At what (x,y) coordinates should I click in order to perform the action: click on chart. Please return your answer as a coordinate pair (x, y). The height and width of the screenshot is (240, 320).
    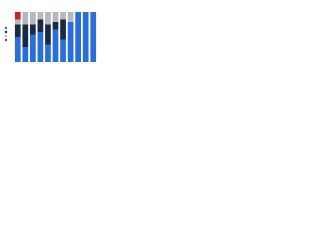
    Looking at the image, I should click on (50, 37).